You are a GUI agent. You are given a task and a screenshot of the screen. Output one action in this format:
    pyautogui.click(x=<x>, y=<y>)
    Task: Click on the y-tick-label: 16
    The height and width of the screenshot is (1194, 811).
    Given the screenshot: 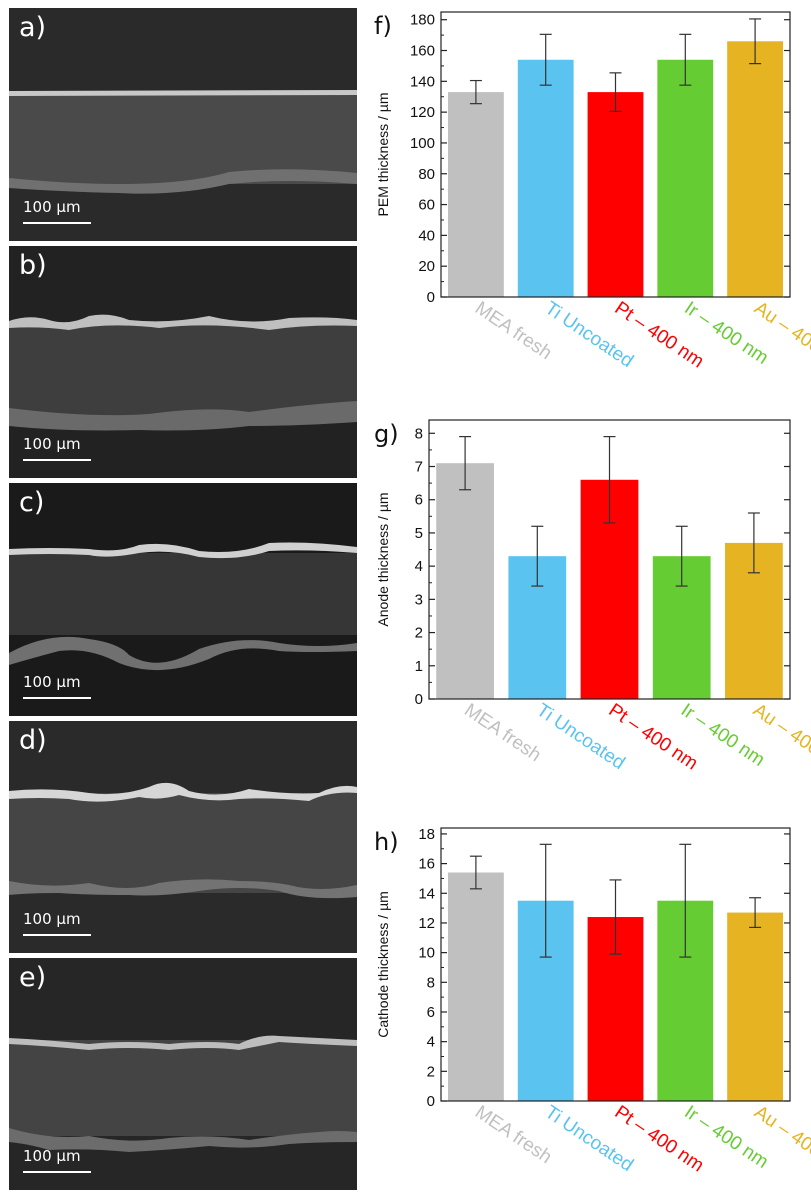 What is the action you would take?
    pyautogui.click(x=426, y=864)
    